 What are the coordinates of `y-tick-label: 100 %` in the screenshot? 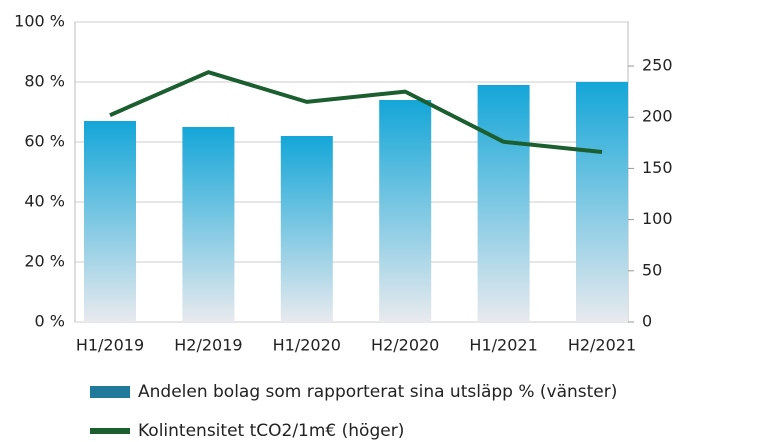 It's located at (39, 21).